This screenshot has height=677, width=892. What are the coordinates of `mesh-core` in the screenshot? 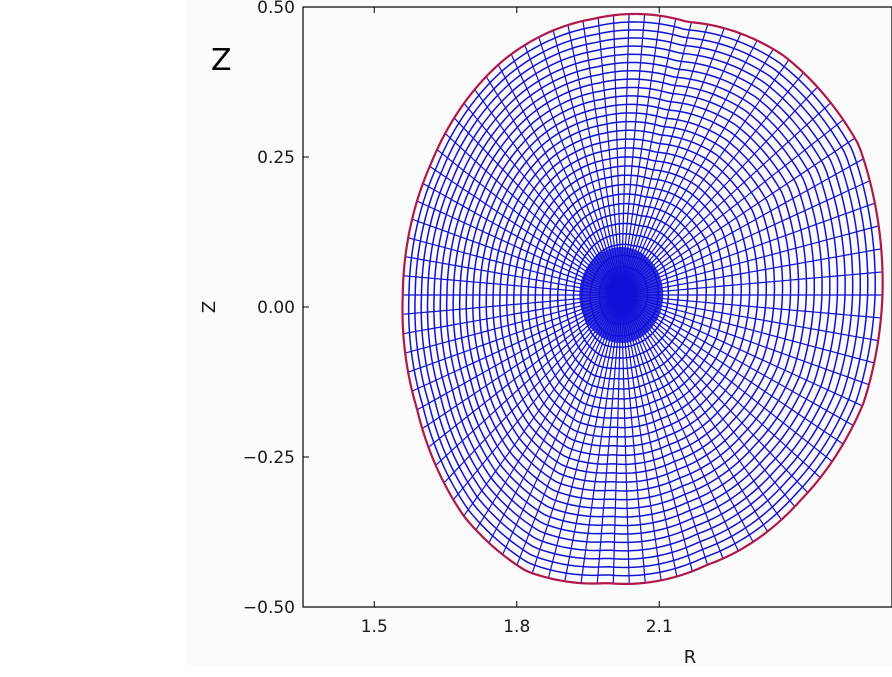 It's located at (621, 295).